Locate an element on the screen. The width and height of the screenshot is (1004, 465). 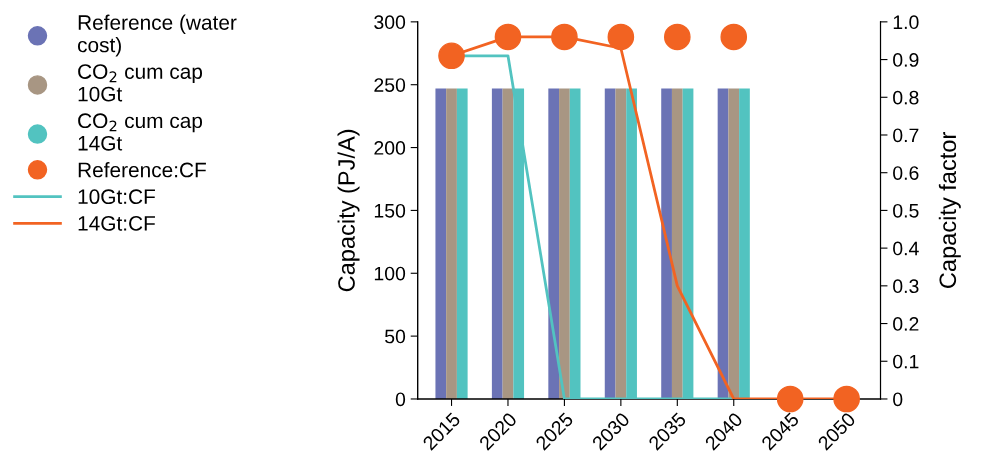
legend-label: 10Gt:CF is located at coordinates (116, 197).